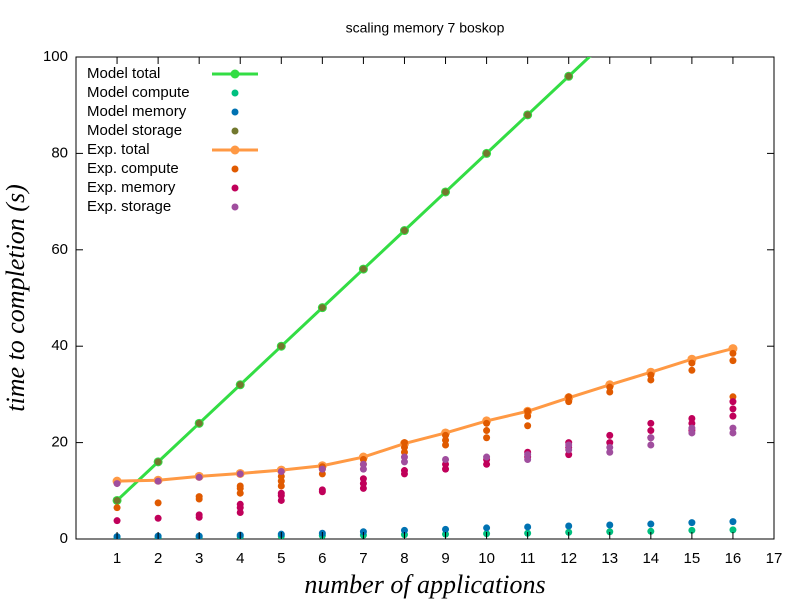 Image resolution: width=800 pixels, height=600 pixels. Describe the element at coordinates (59, 152) in the screenshot. I see `y-tick-label: 80` at that location.